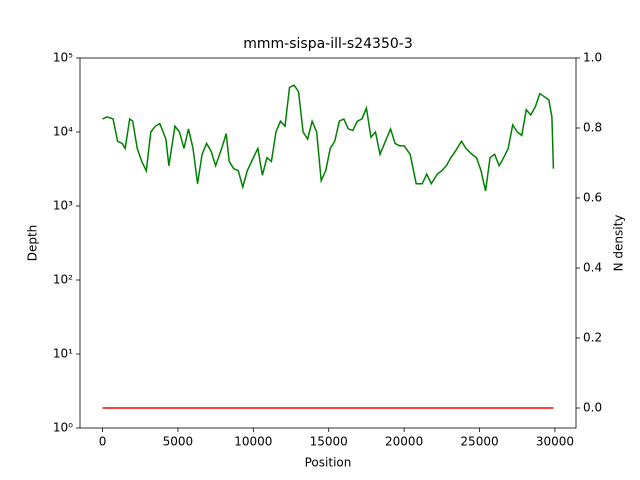 The image size is (640, 480). Describe the element at coordinates (63, 132) in the screenshot. I see `y-tick-label: 10⁴` at that location.